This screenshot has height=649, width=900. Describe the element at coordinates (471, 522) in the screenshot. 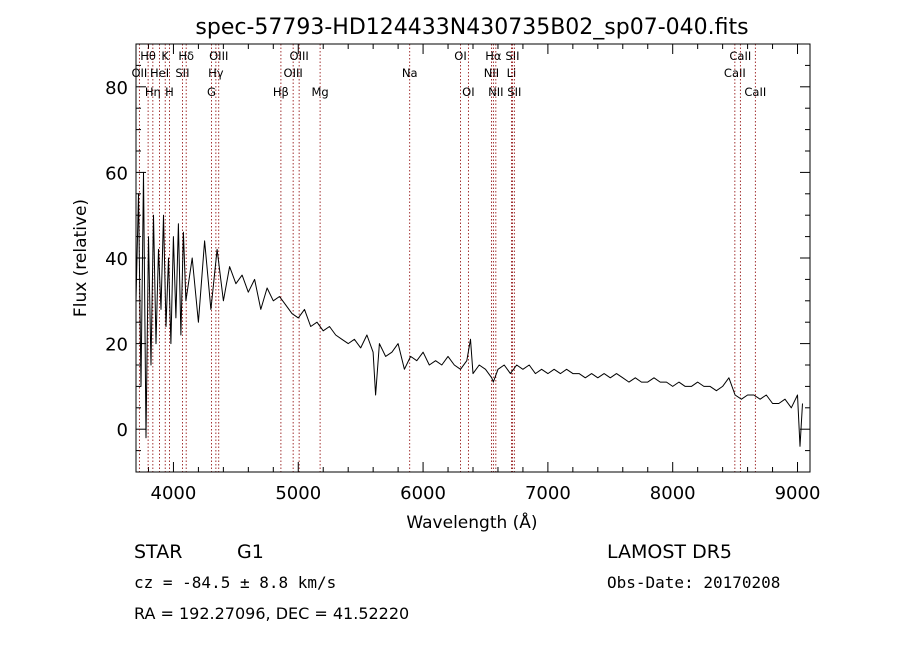

I see `x-axis-label: Wavelength (Å)` at that location.